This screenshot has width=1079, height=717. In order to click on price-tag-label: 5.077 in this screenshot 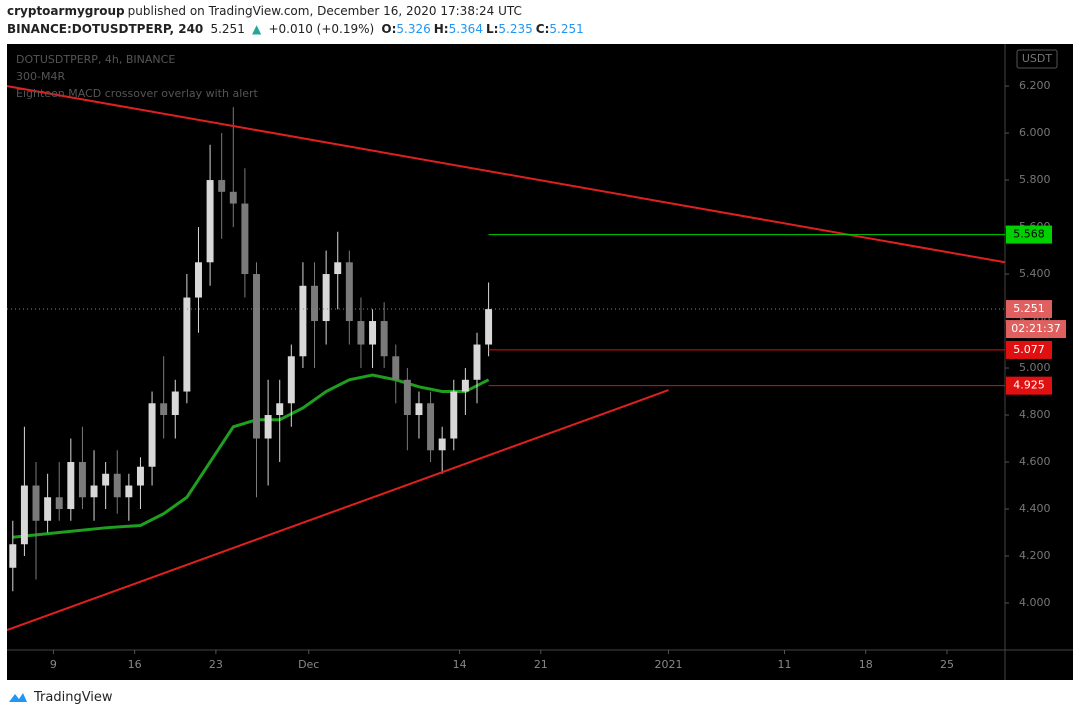, I will do `click(1029, 349)`.